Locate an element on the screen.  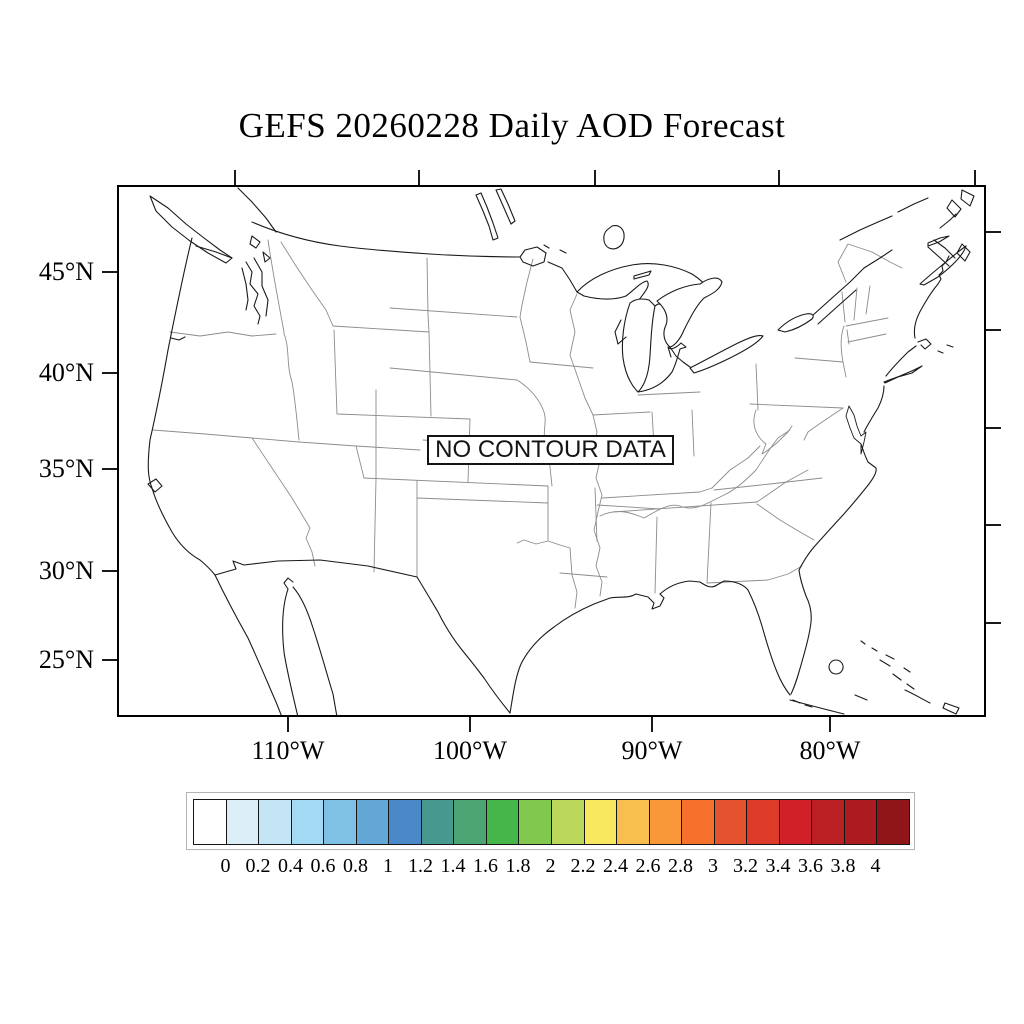
colorbar-level-label: 4 is located at coordinates (875, 866).